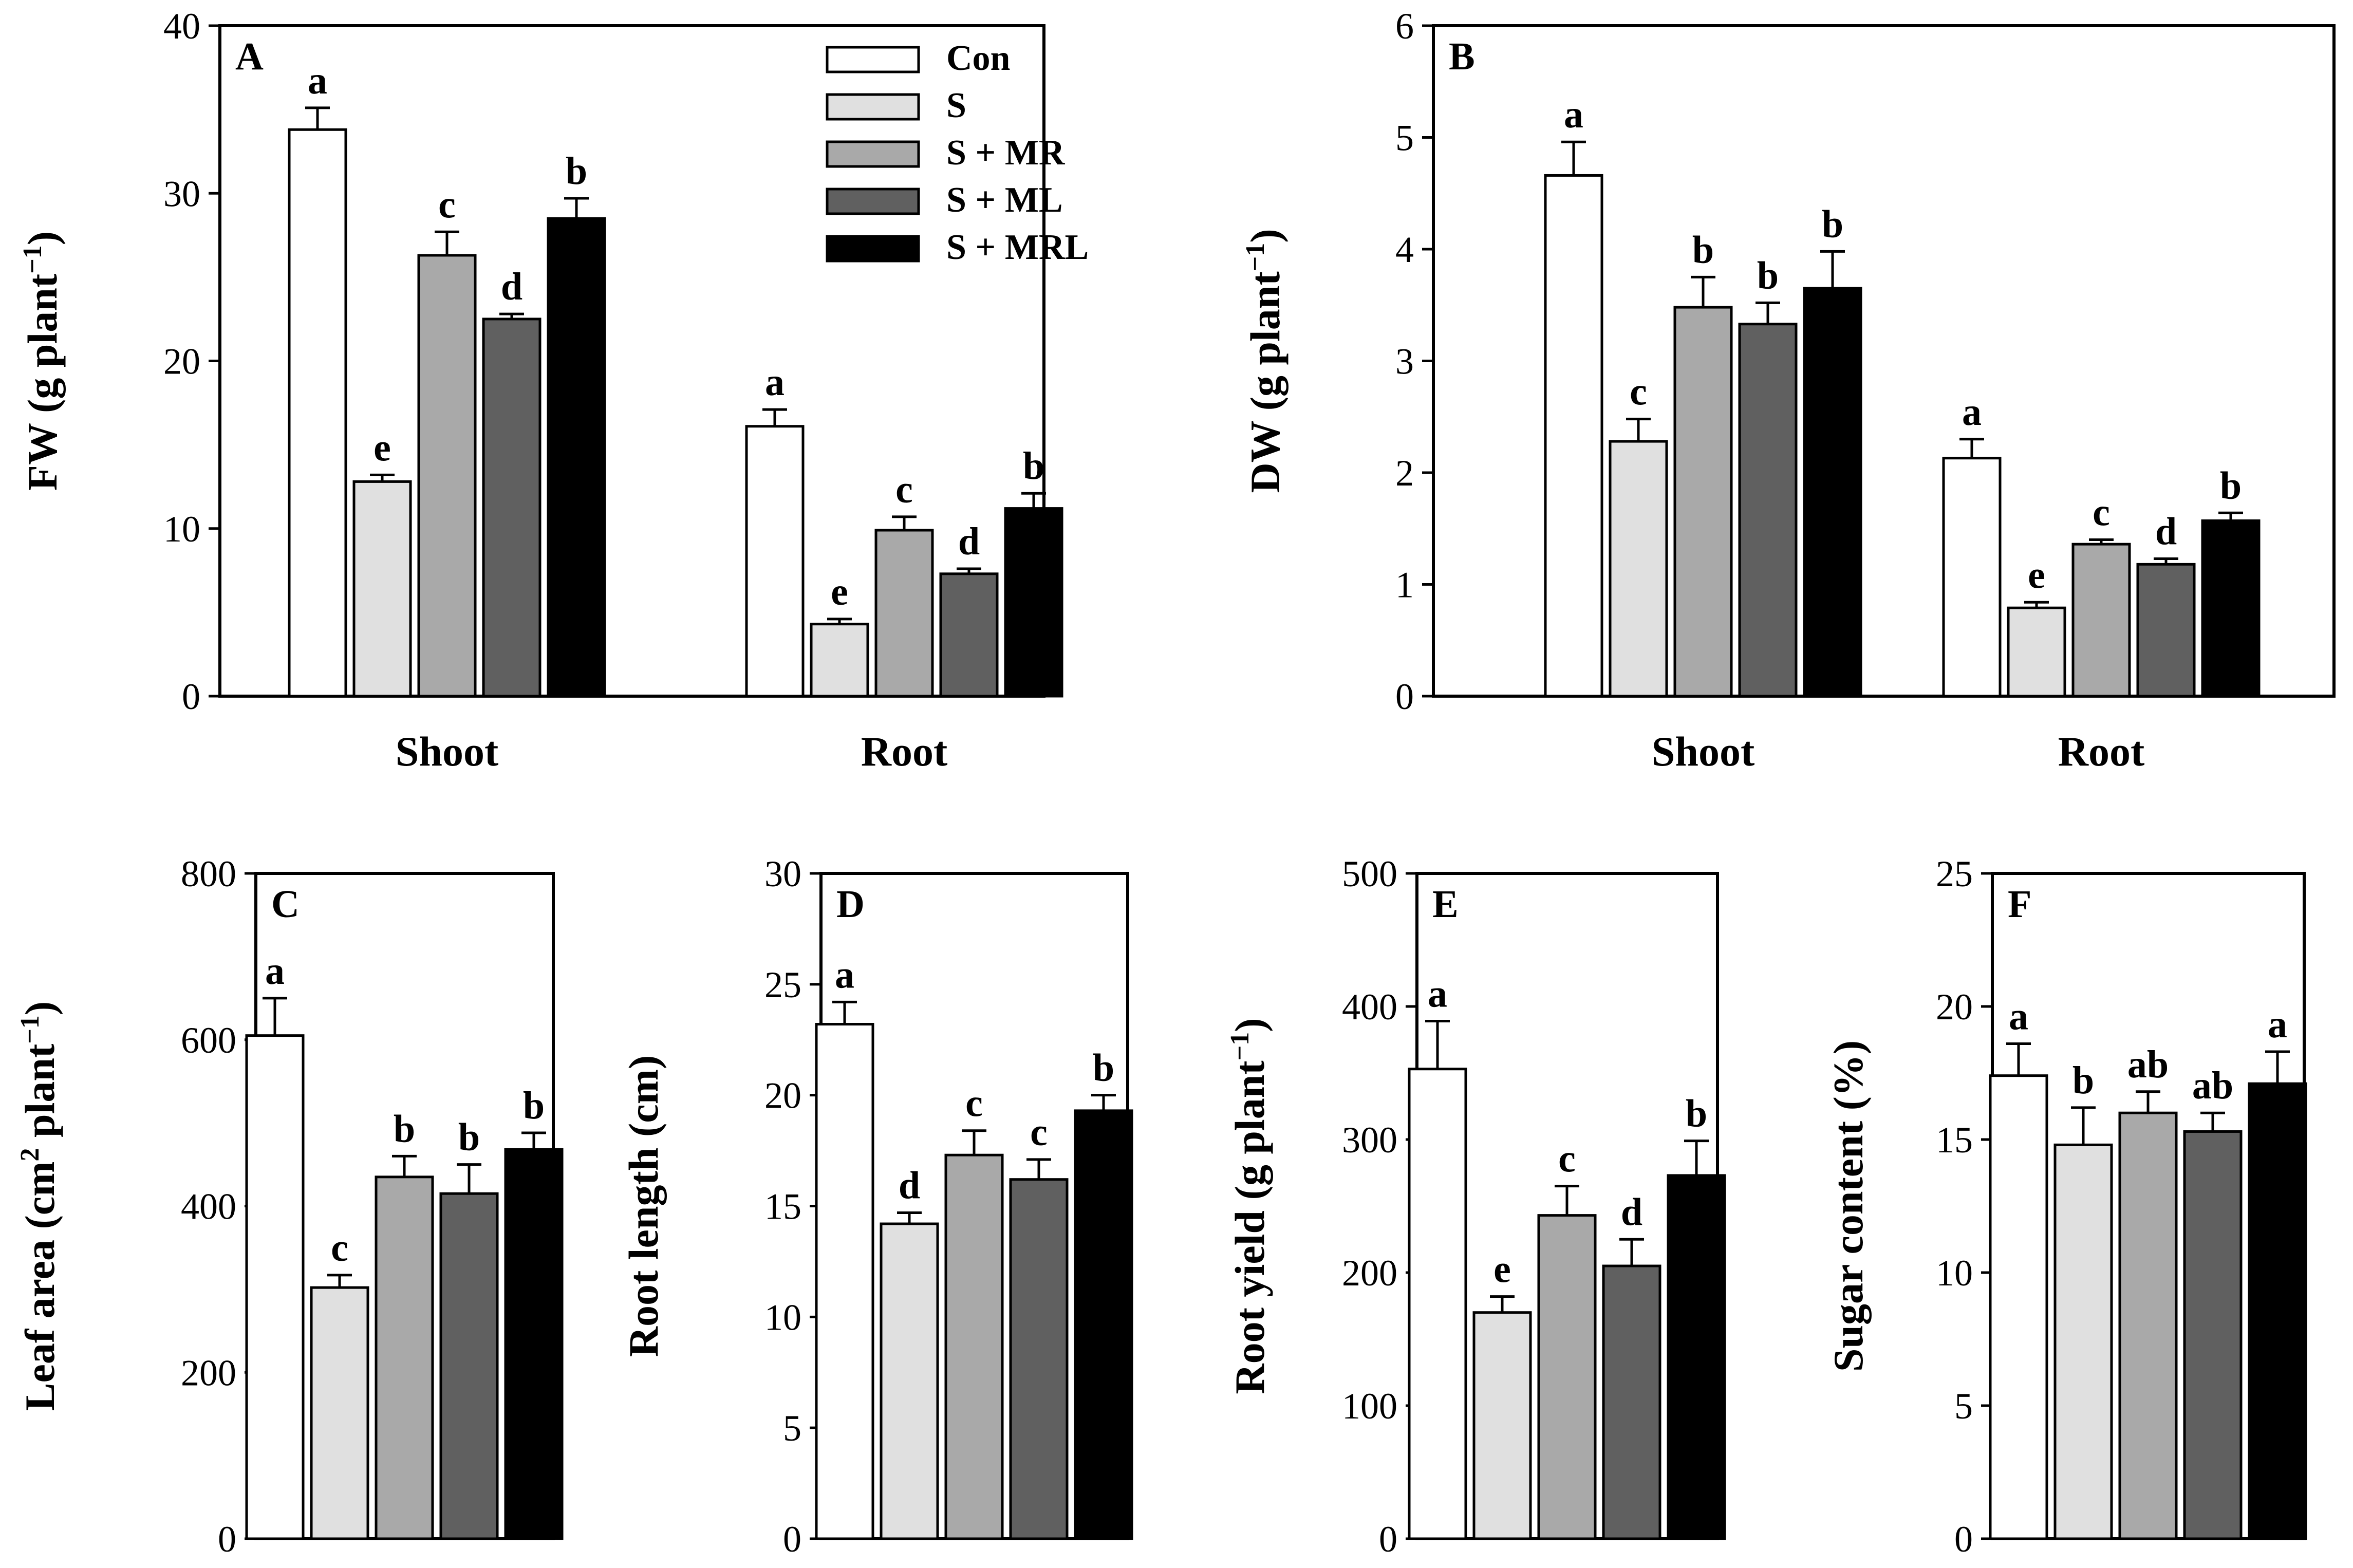 This screenshot has height=1568, width=2353. What do you see at coordinates (876, 1207) in the screenshot?
I see `chart-panel-d: 0 5 10 15 20 25 30 Root length (cm) Da d c c b` at bounding box center [876, 1207].